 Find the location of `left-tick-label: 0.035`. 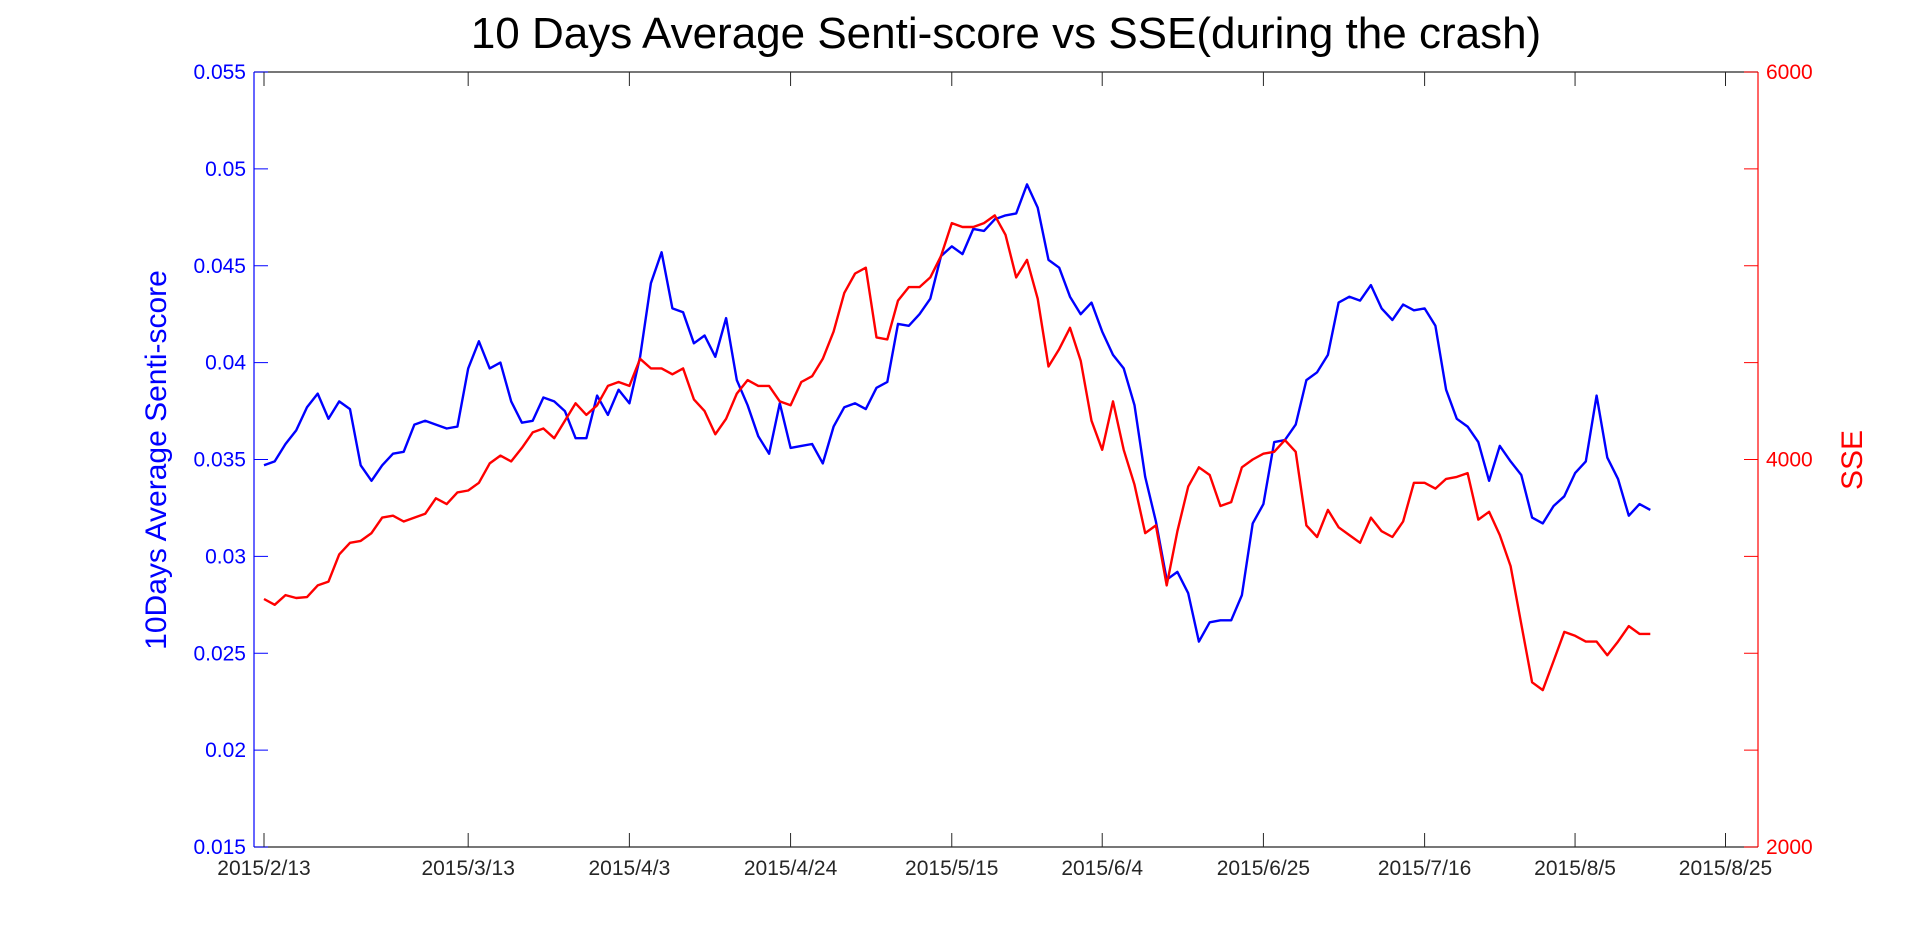

left-tick-label: 0.035 is located at coordinates (219, 460).